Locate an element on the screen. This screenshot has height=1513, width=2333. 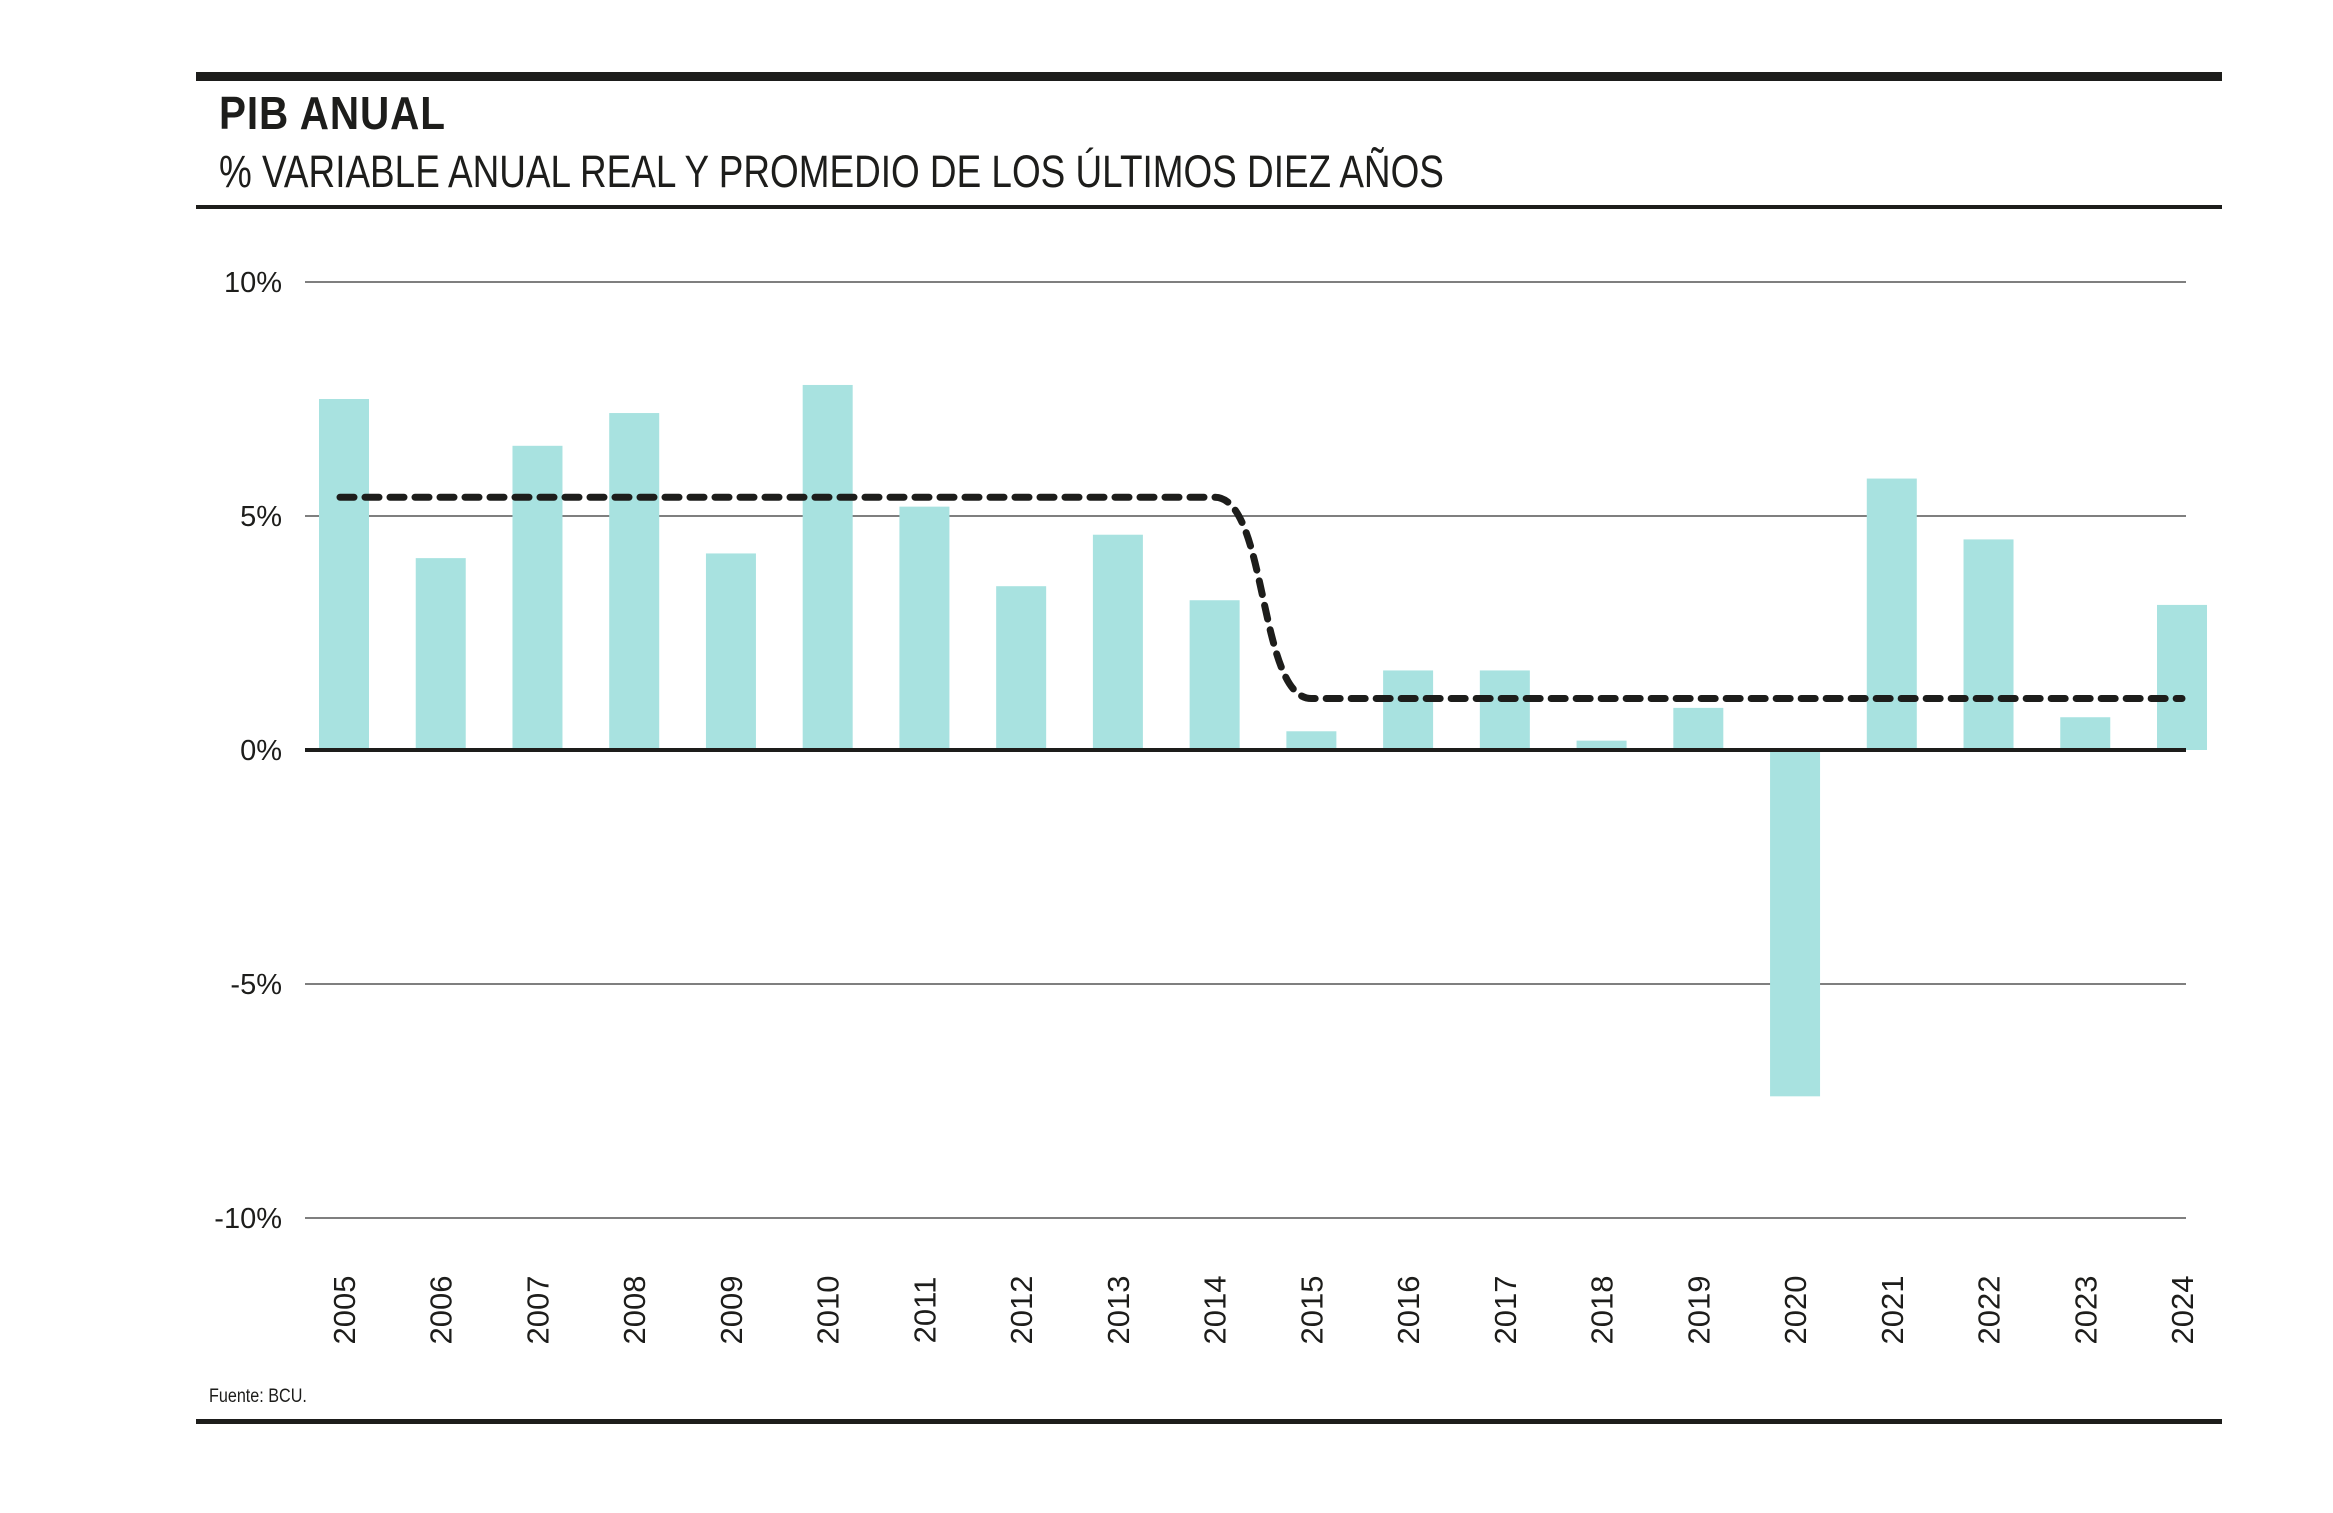
average-line is located at coordinates (1261, 598).